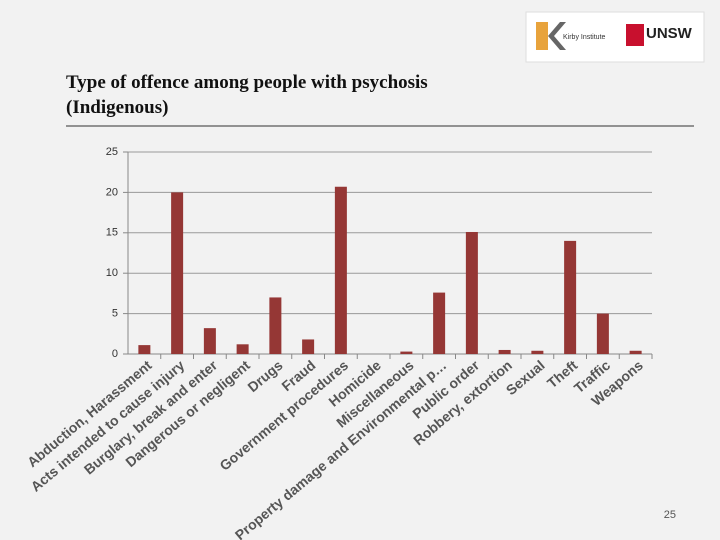  What do you see at coordinates (584, 37) in the screenshot?
I see `kirby-logo: Kirby Institute` at bounding box center [584, 37].